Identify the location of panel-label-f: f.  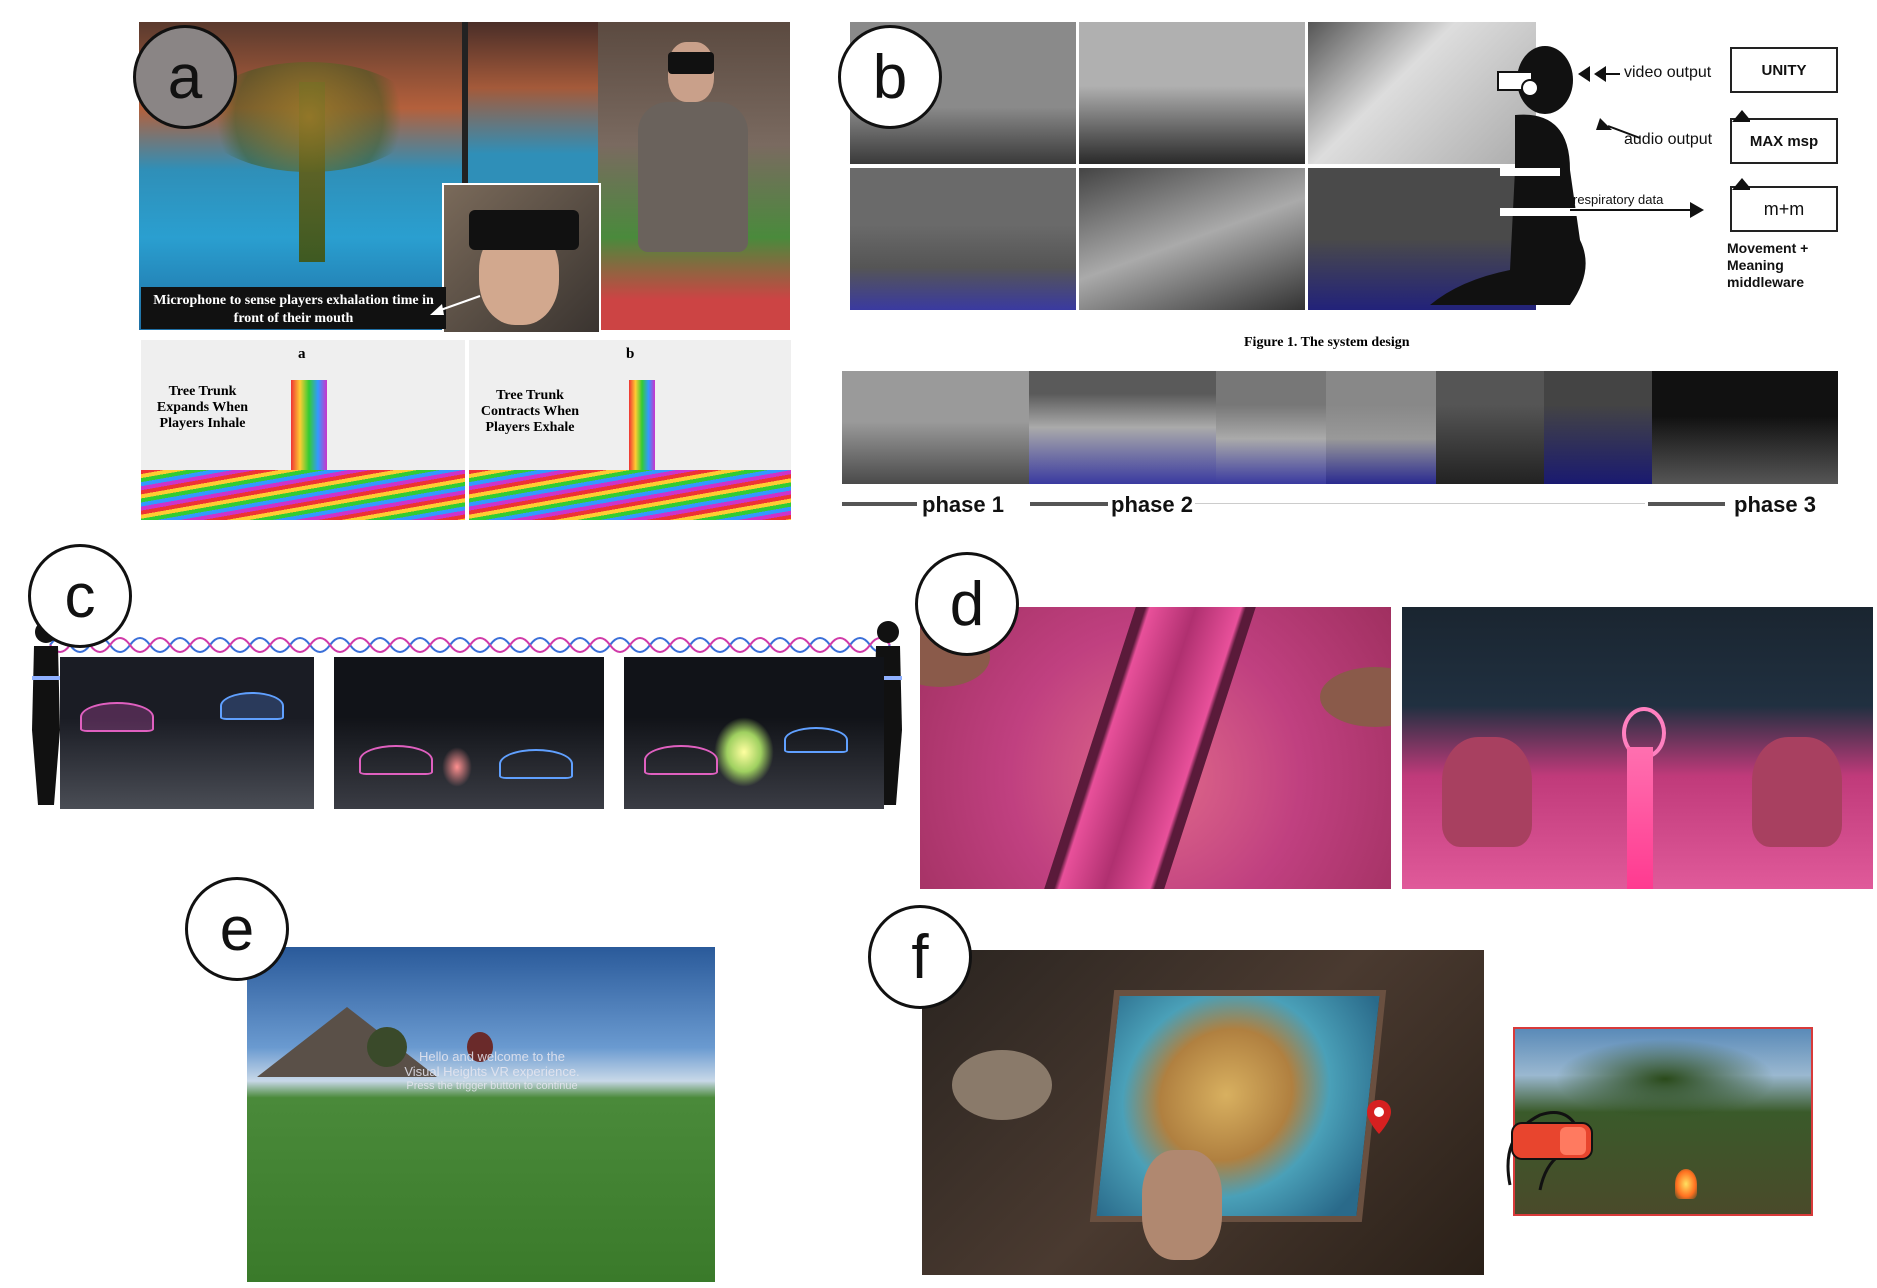
(920, 957).